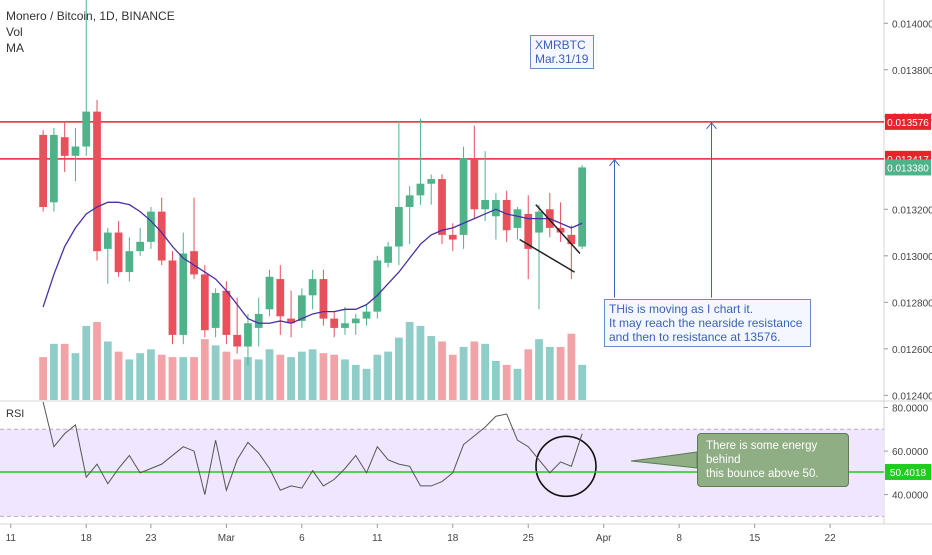 The height and width of the screenshot is (555, 932). Describe the element at coordinates (14, 32) in the screenshot. I see `vol-indicator-label: Vol` at that location.